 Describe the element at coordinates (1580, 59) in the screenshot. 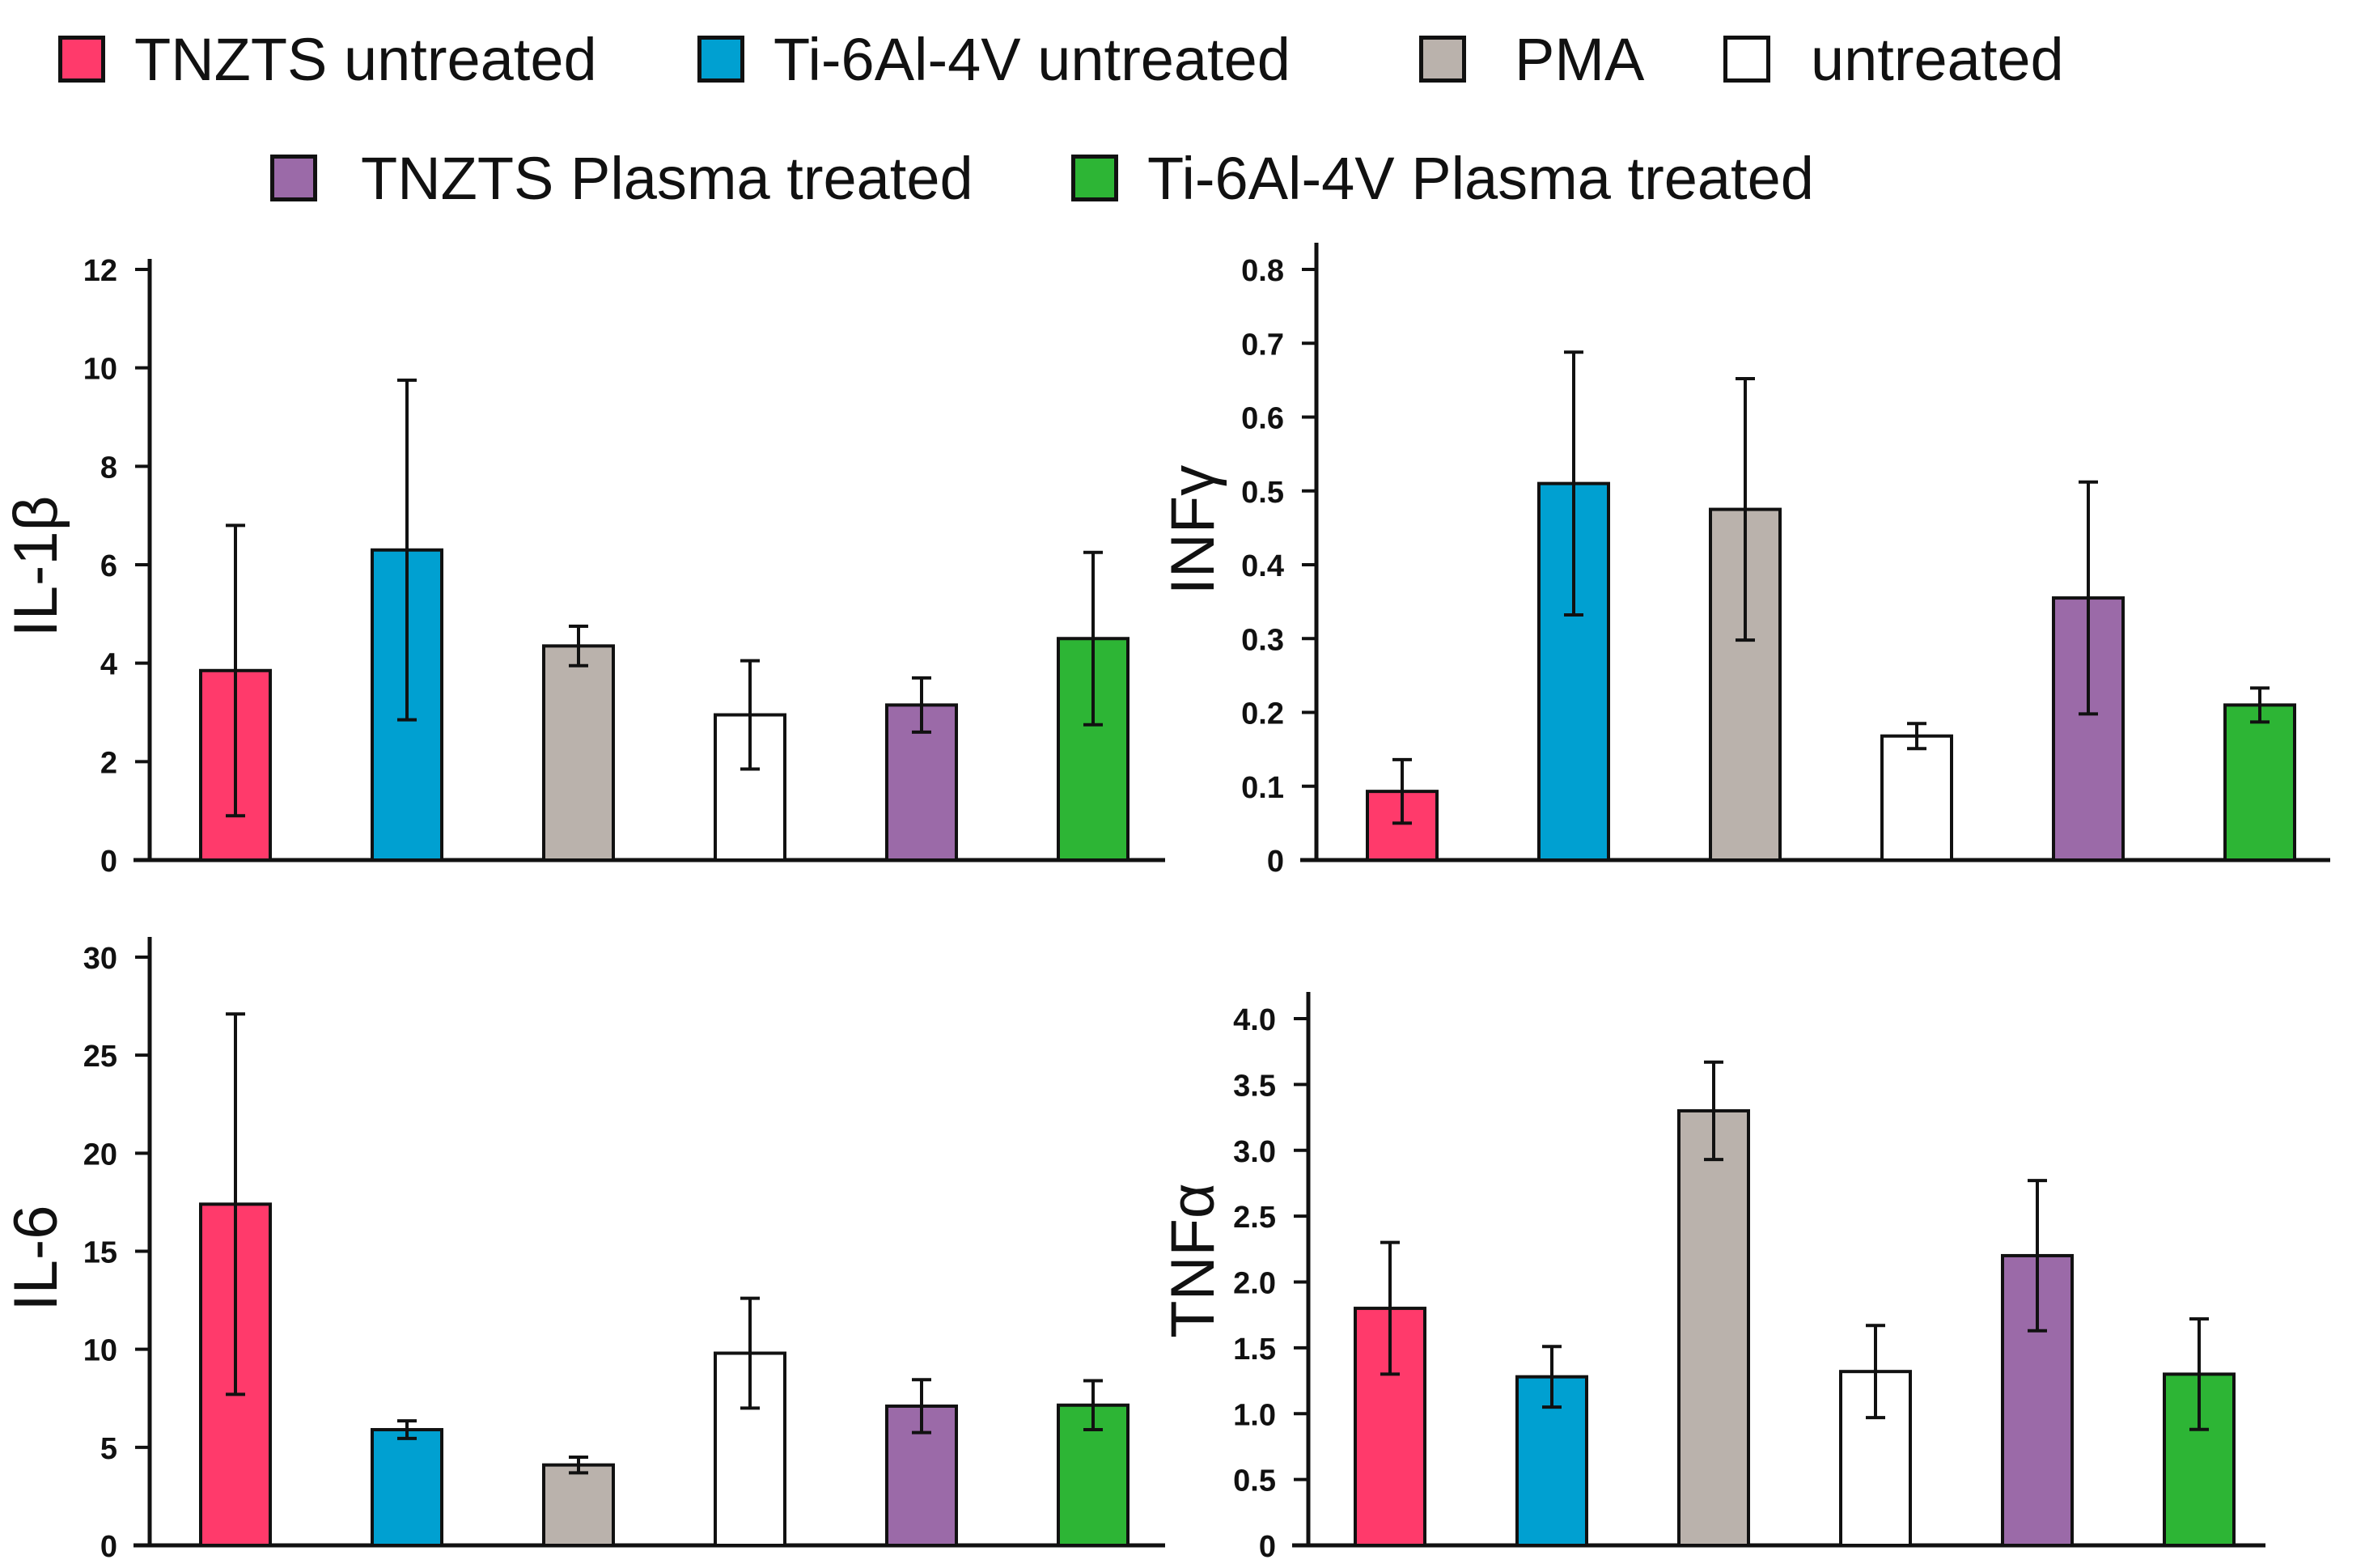

I see `legend-label-pma: PMA` at that location.